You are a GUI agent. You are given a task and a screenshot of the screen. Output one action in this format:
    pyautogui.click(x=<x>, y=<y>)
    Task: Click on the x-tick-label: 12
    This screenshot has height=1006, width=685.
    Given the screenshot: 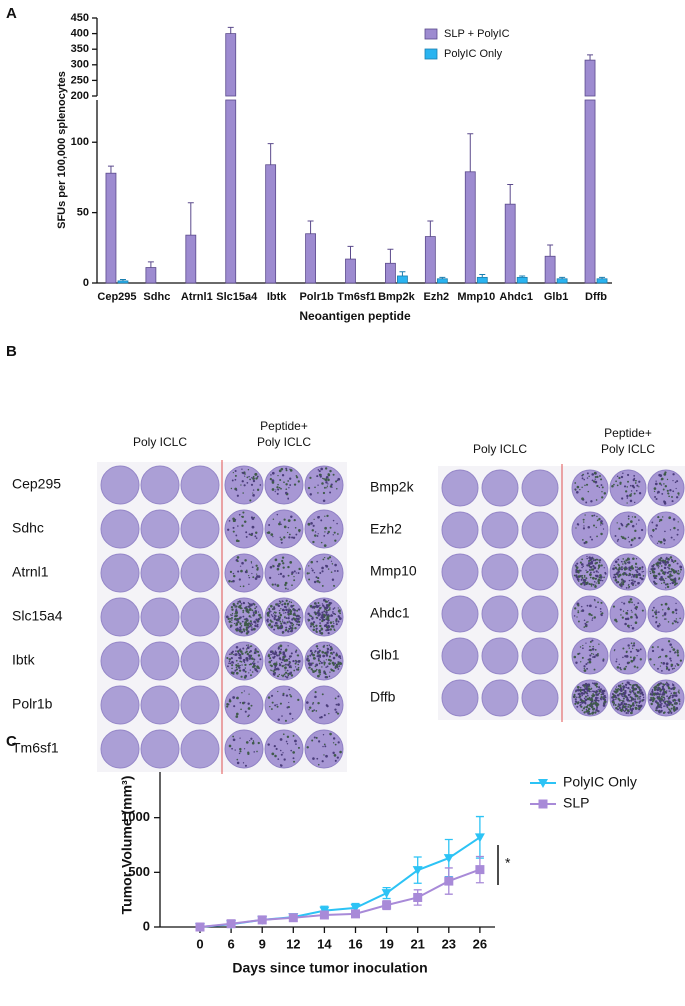 What is the action you would take?
    pyautogui.click(x=293, y=943)
    